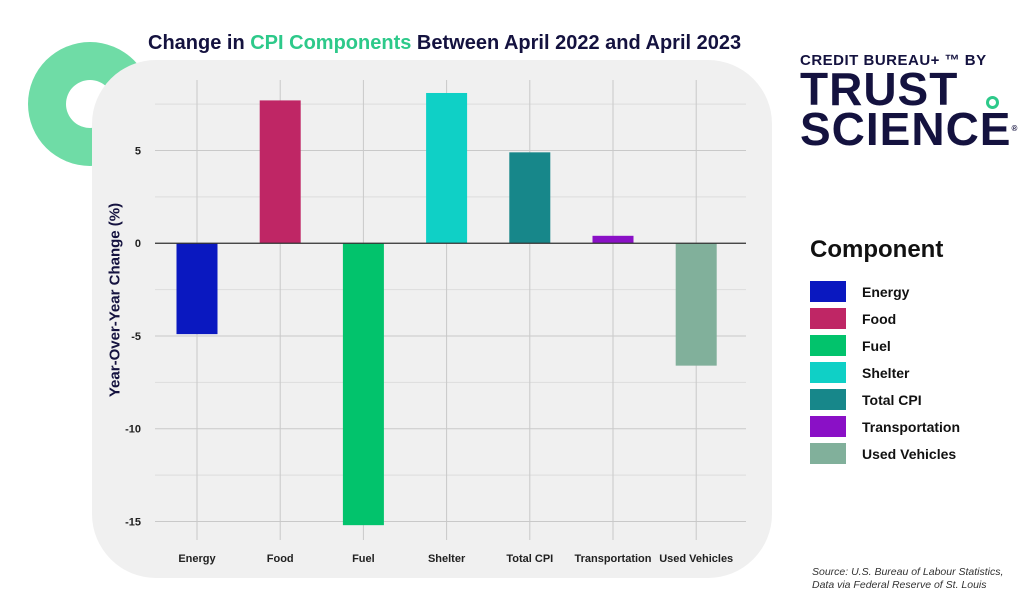  I want to click on x-tick-label: Total CPI, so click(529, 559).